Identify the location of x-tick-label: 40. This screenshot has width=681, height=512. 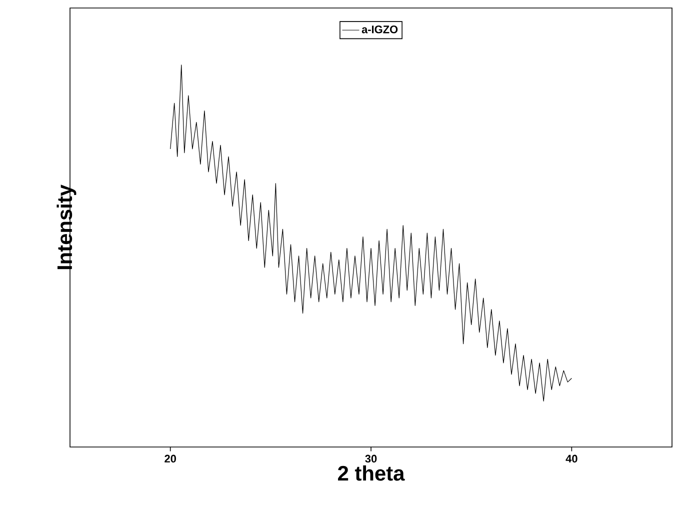
(572, 458).